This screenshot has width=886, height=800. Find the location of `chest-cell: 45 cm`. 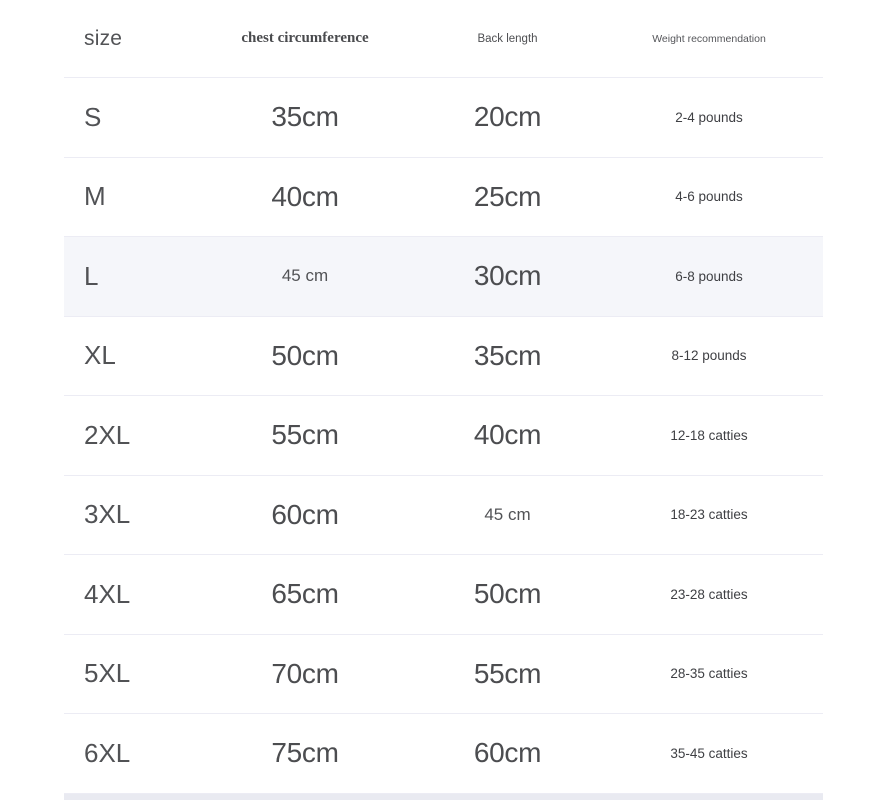

chest-cell: 45 cm is located at coordinates (305, 276).